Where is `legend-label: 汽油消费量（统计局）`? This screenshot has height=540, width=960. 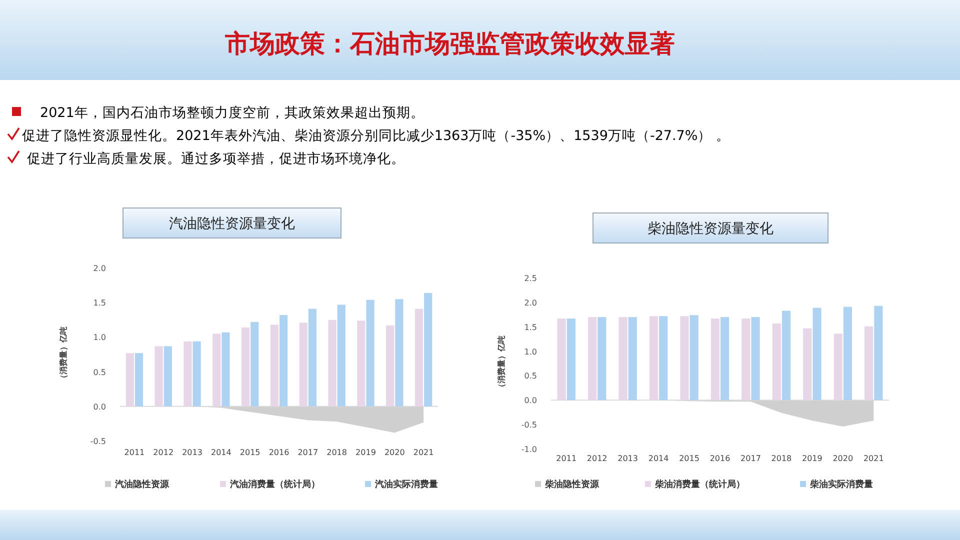 legend-label: 汽油消费量（统计局） is located at coordinates (274, 484).